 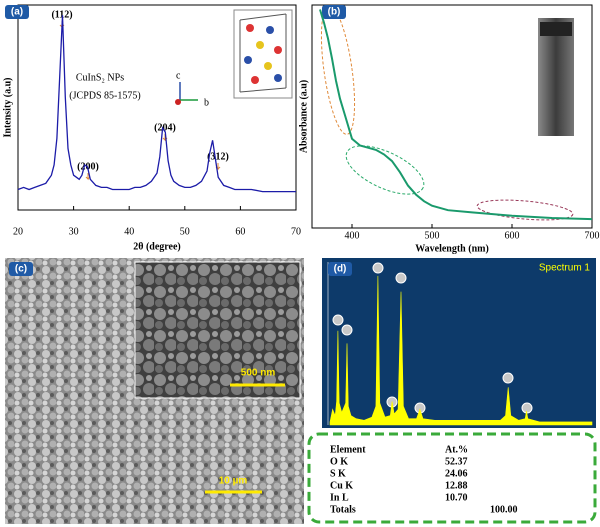 What do you see at coordinates (456, 449) in the screenshot?
I see `table-header: At.%` at bounding box center [456, 449].